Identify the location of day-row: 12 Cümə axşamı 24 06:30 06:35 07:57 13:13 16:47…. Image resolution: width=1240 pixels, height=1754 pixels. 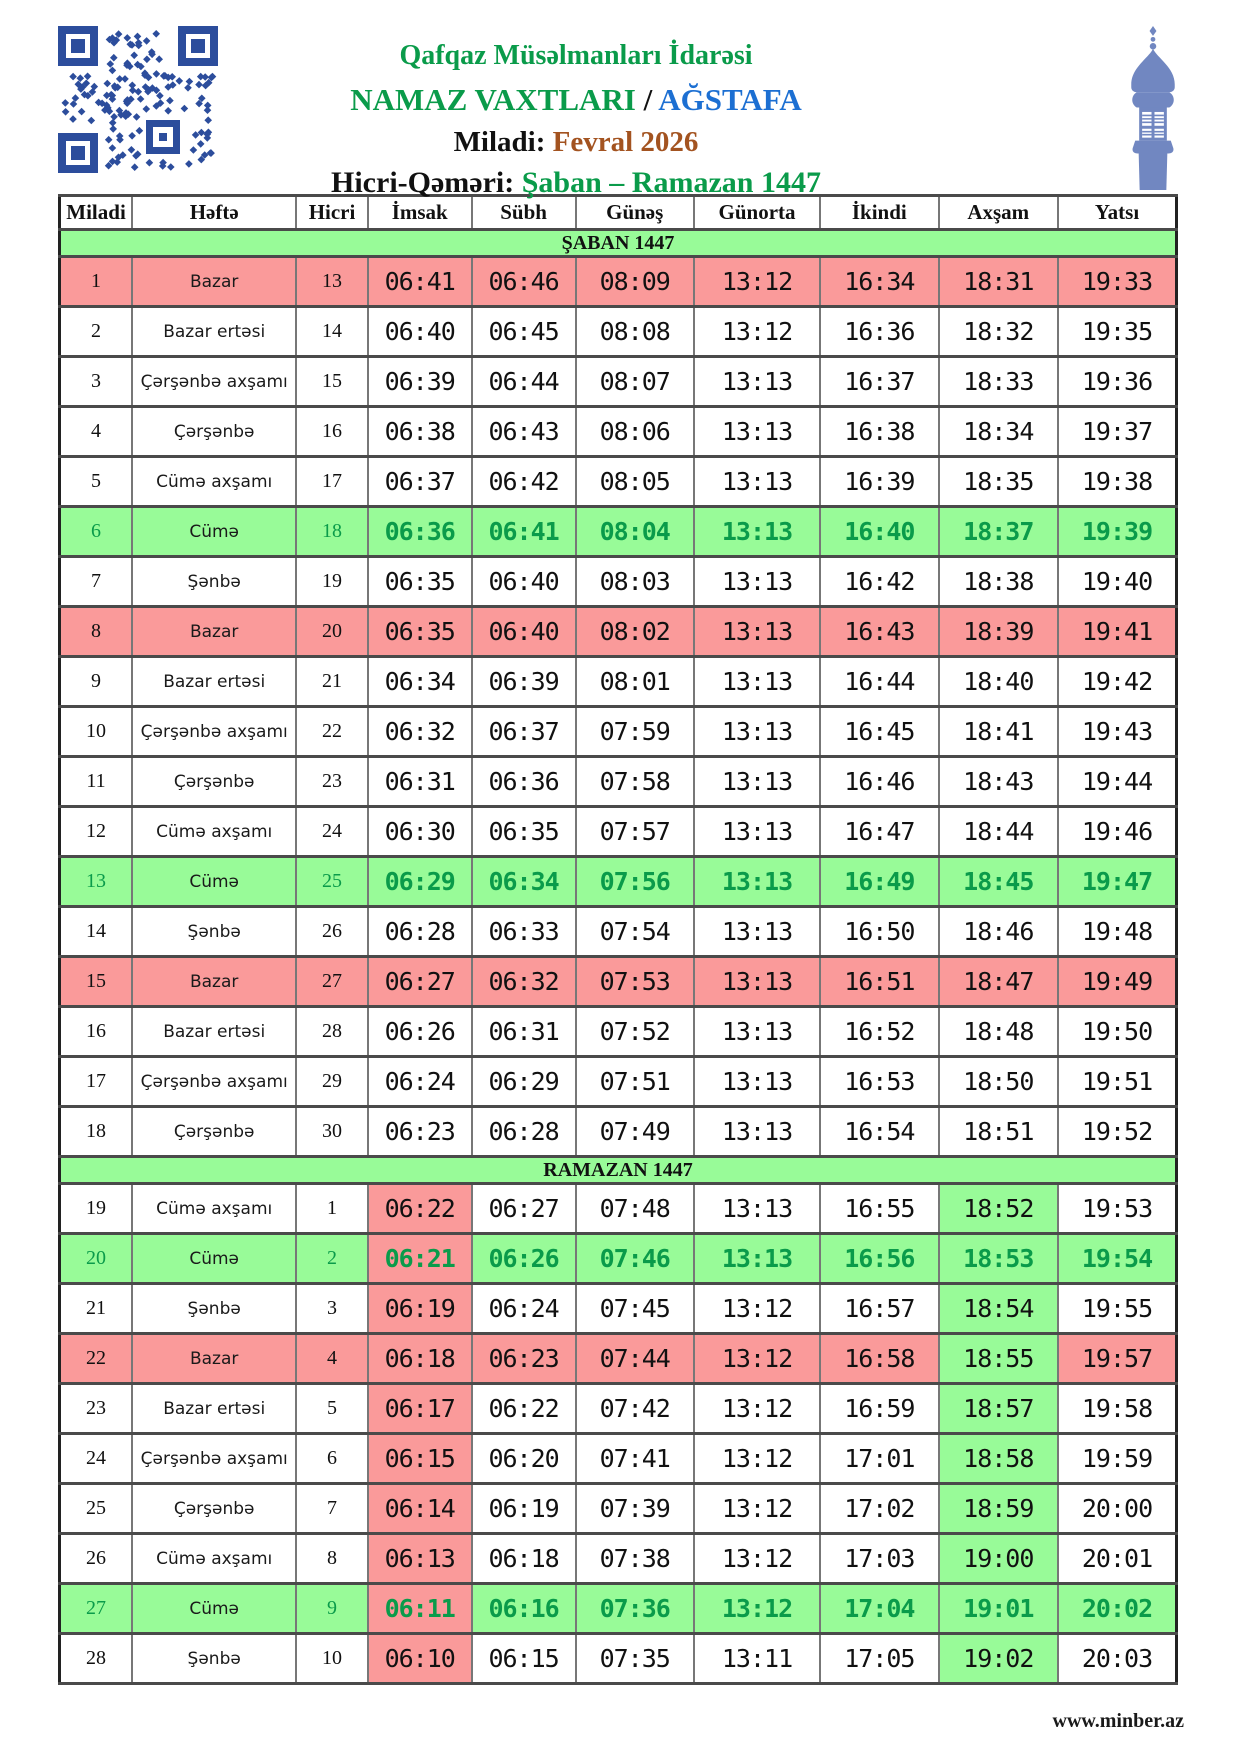
(618, 831).